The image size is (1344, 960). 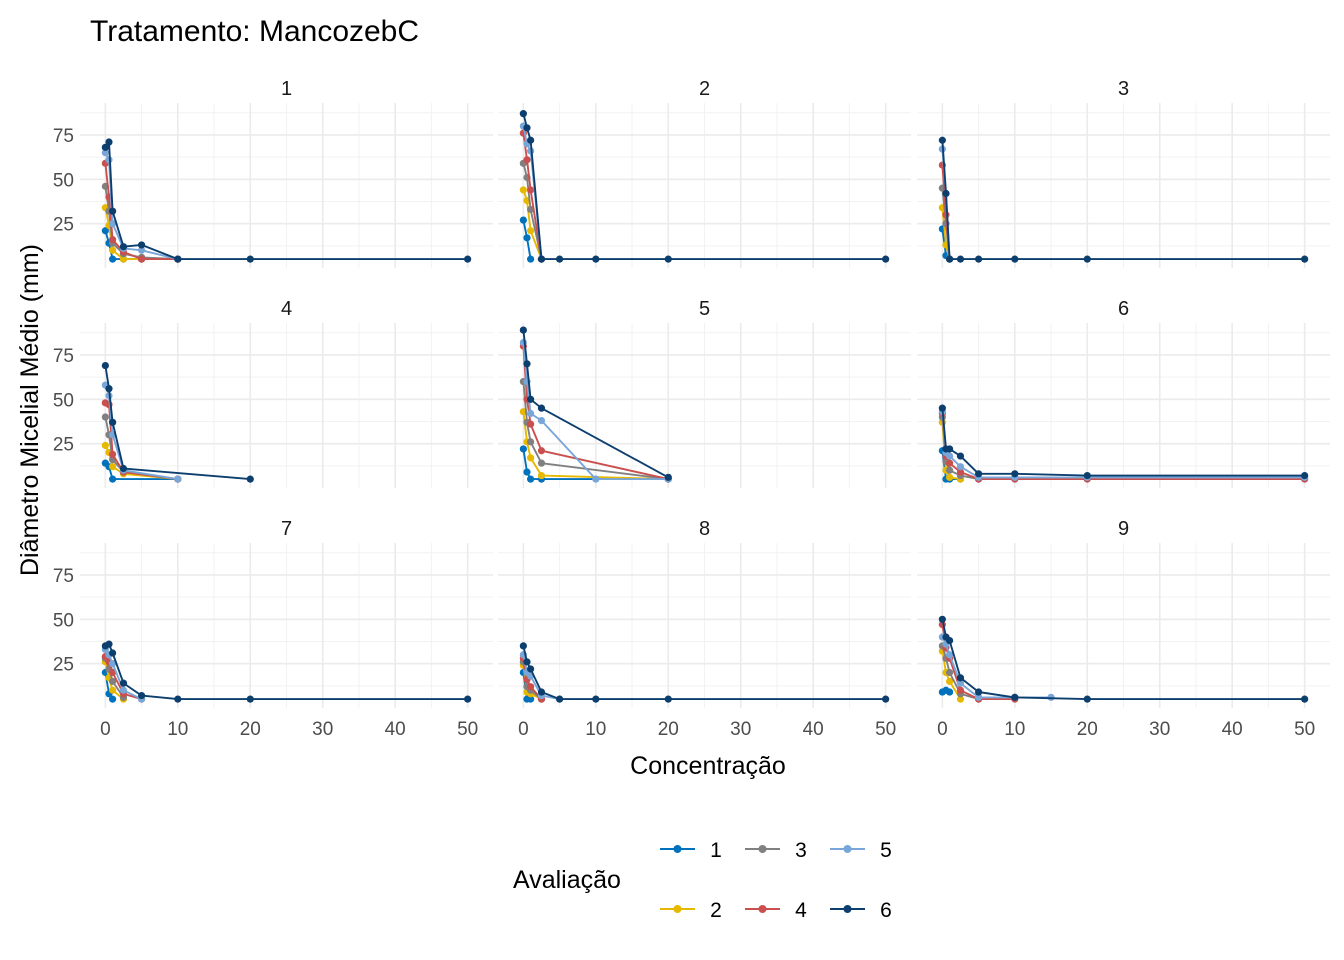 What do you see at coordinates (801, 850) in the screenshot?
I see `legend-label: 3` at bounding box center [801, 850].